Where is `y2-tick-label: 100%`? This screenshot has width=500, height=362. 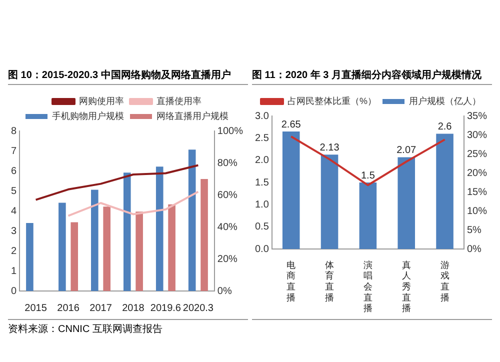 y2-tick-label: 100% is located at coordinates (230, 131).